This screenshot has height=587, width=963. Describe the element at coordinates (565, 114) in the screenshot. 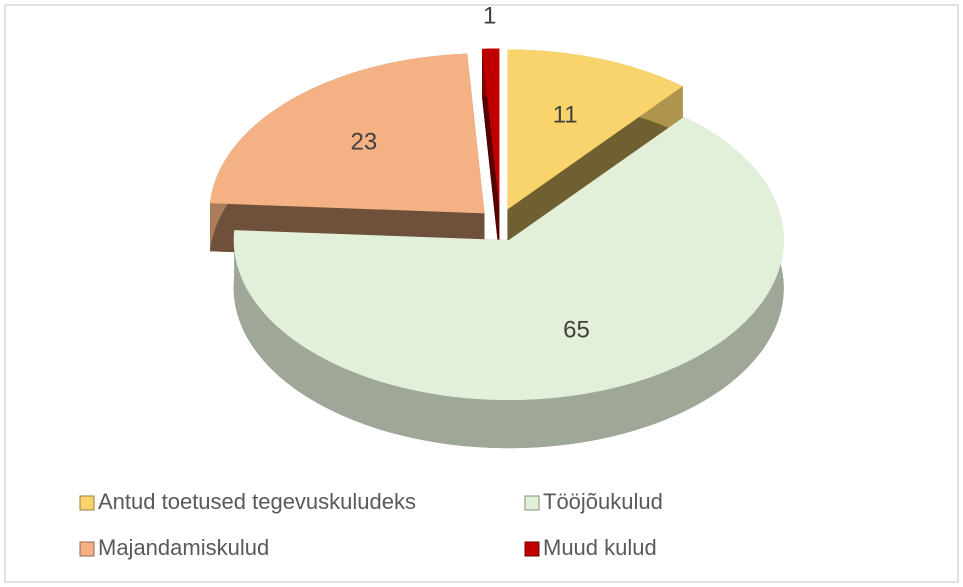

I see `data-label: 11` at that location.